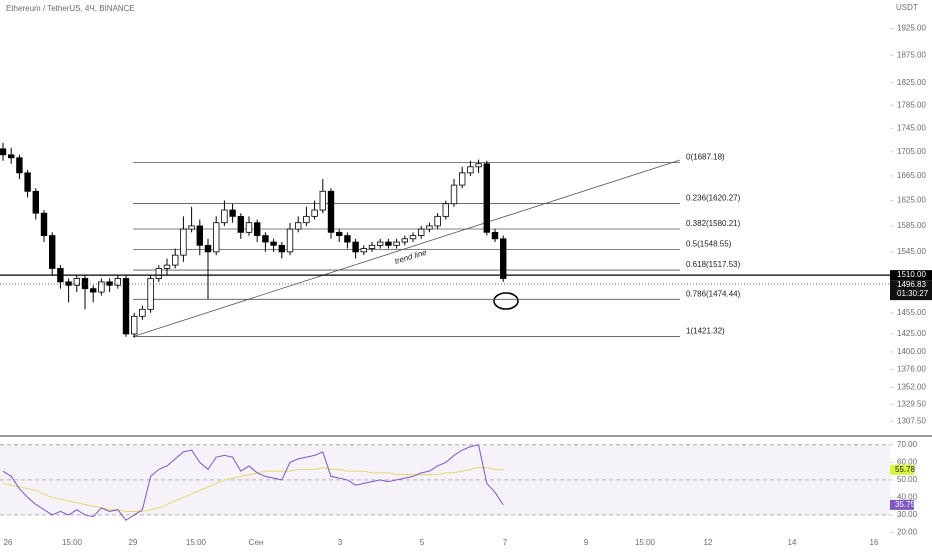 The width and height of the screenshot is (932, 555). Describe the element at coordinates (911, 127) in the screenshot. I see `y-tick-label: 1745.00` at that location.